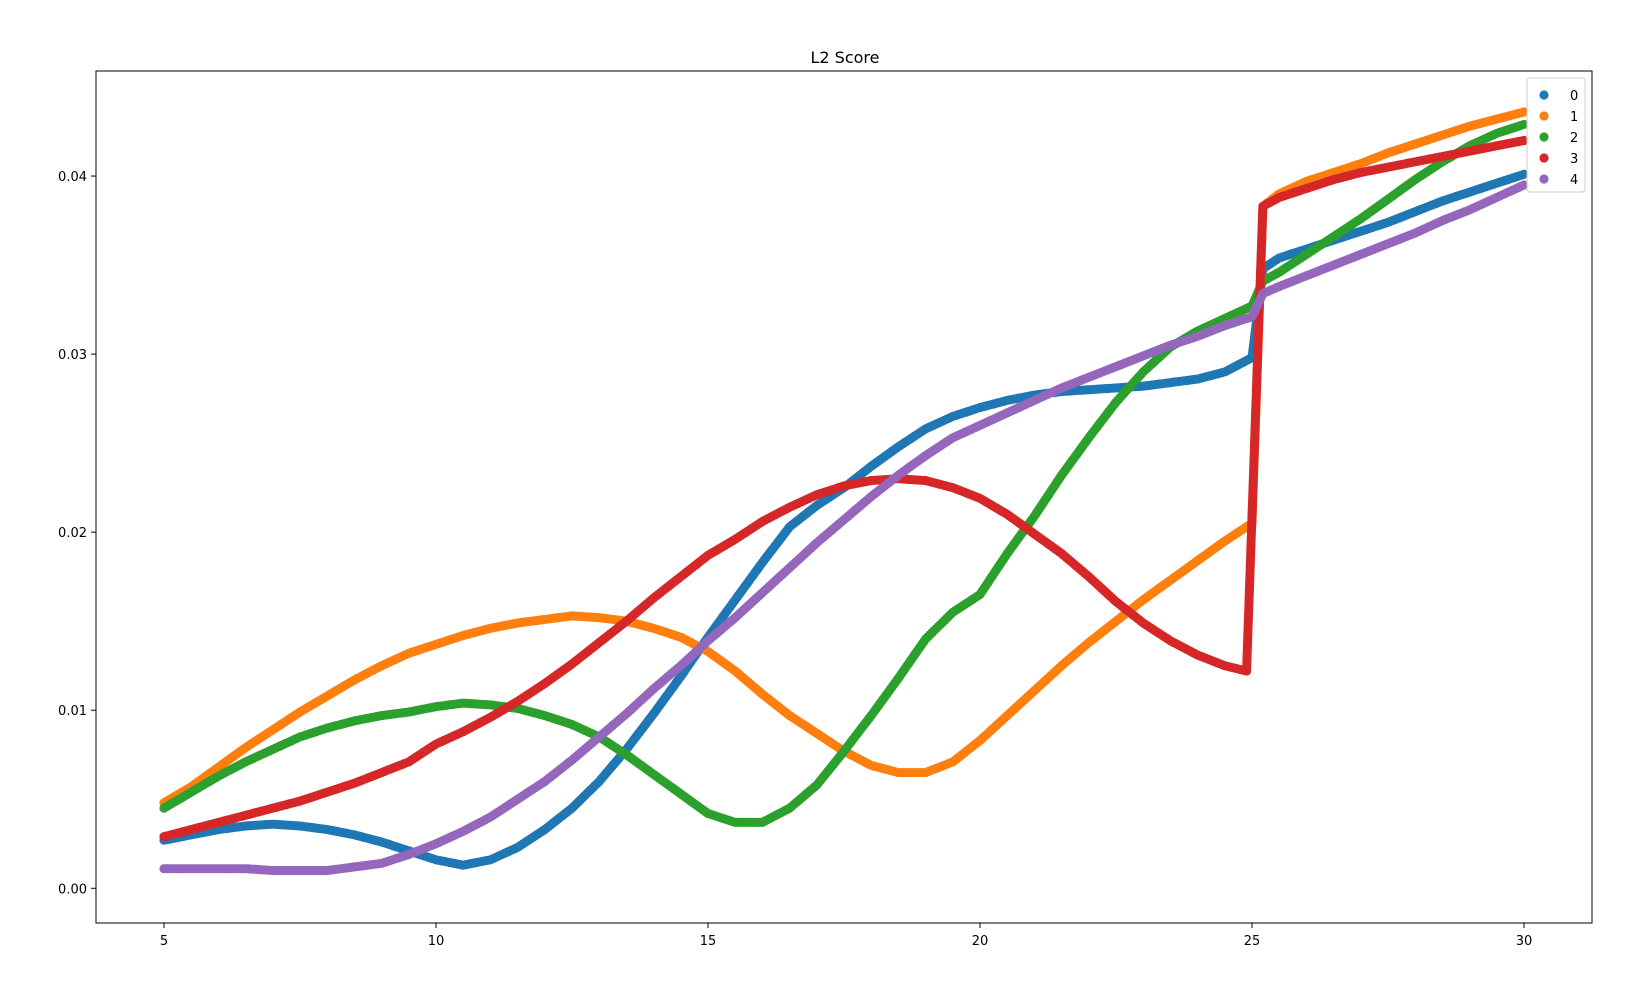  I want to click on legend-label: 2, so click(1574, 138).